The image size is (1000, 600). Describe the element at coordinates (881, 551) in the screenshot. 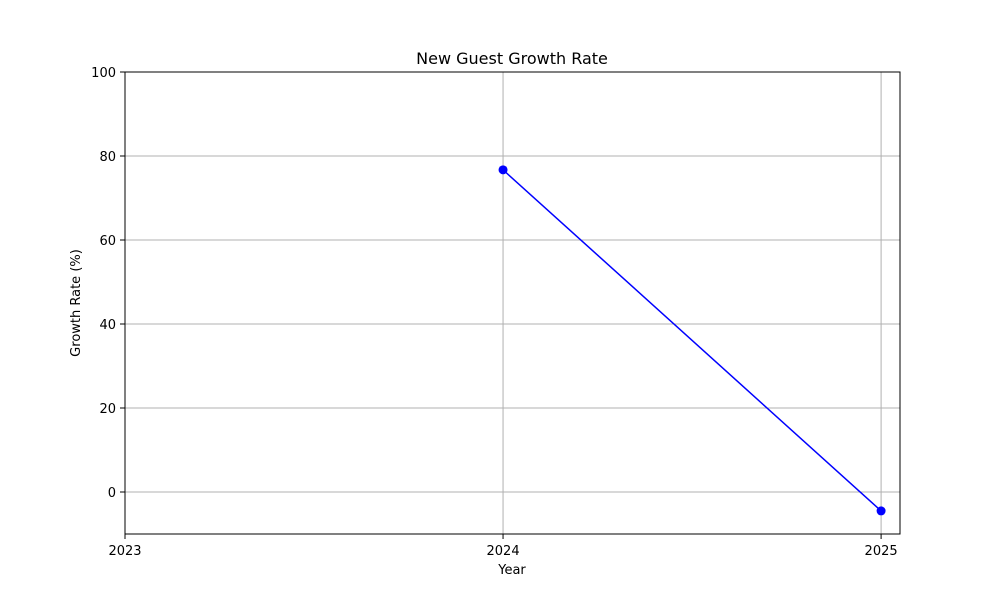

I see `x-tick-label: 2025` at that location.